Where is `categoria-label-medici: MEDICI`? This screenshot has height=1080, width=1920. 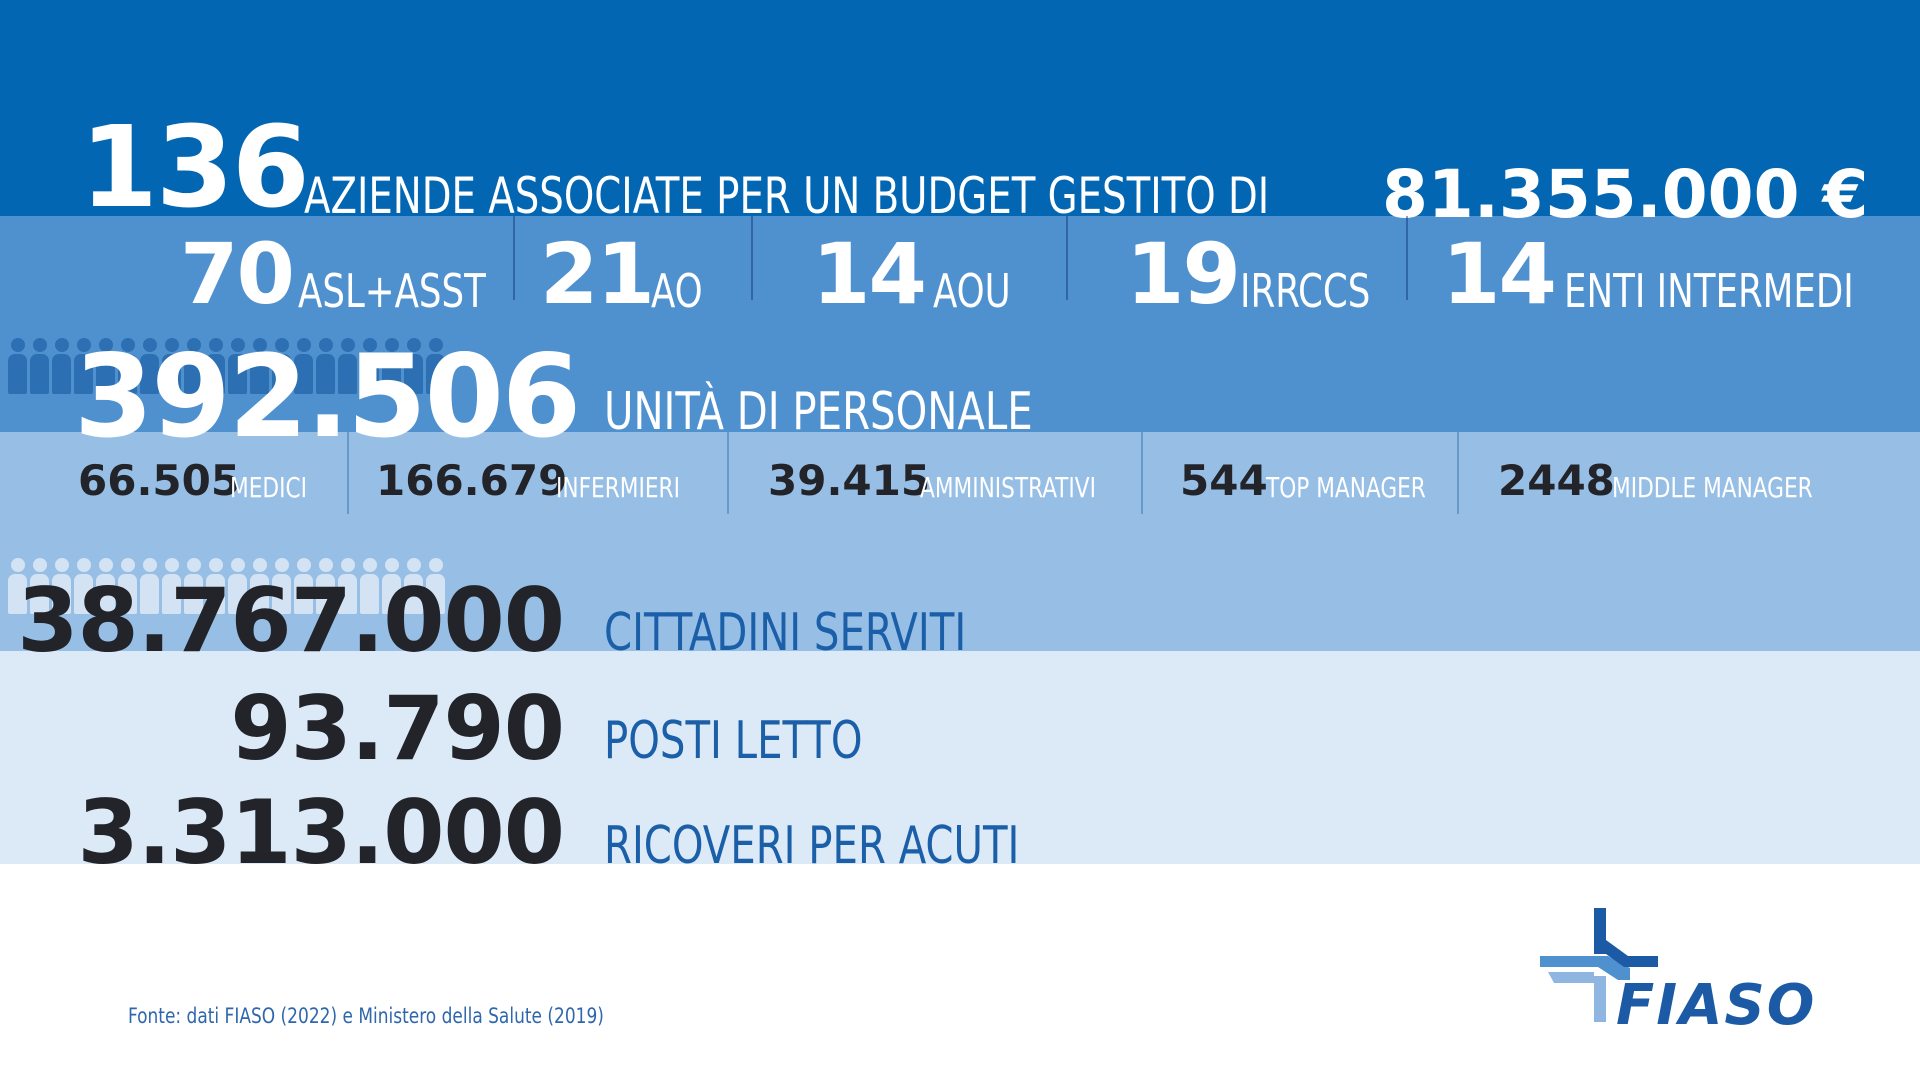 categoria-label-medici: MEDICI is located at coordinates (268, 487).